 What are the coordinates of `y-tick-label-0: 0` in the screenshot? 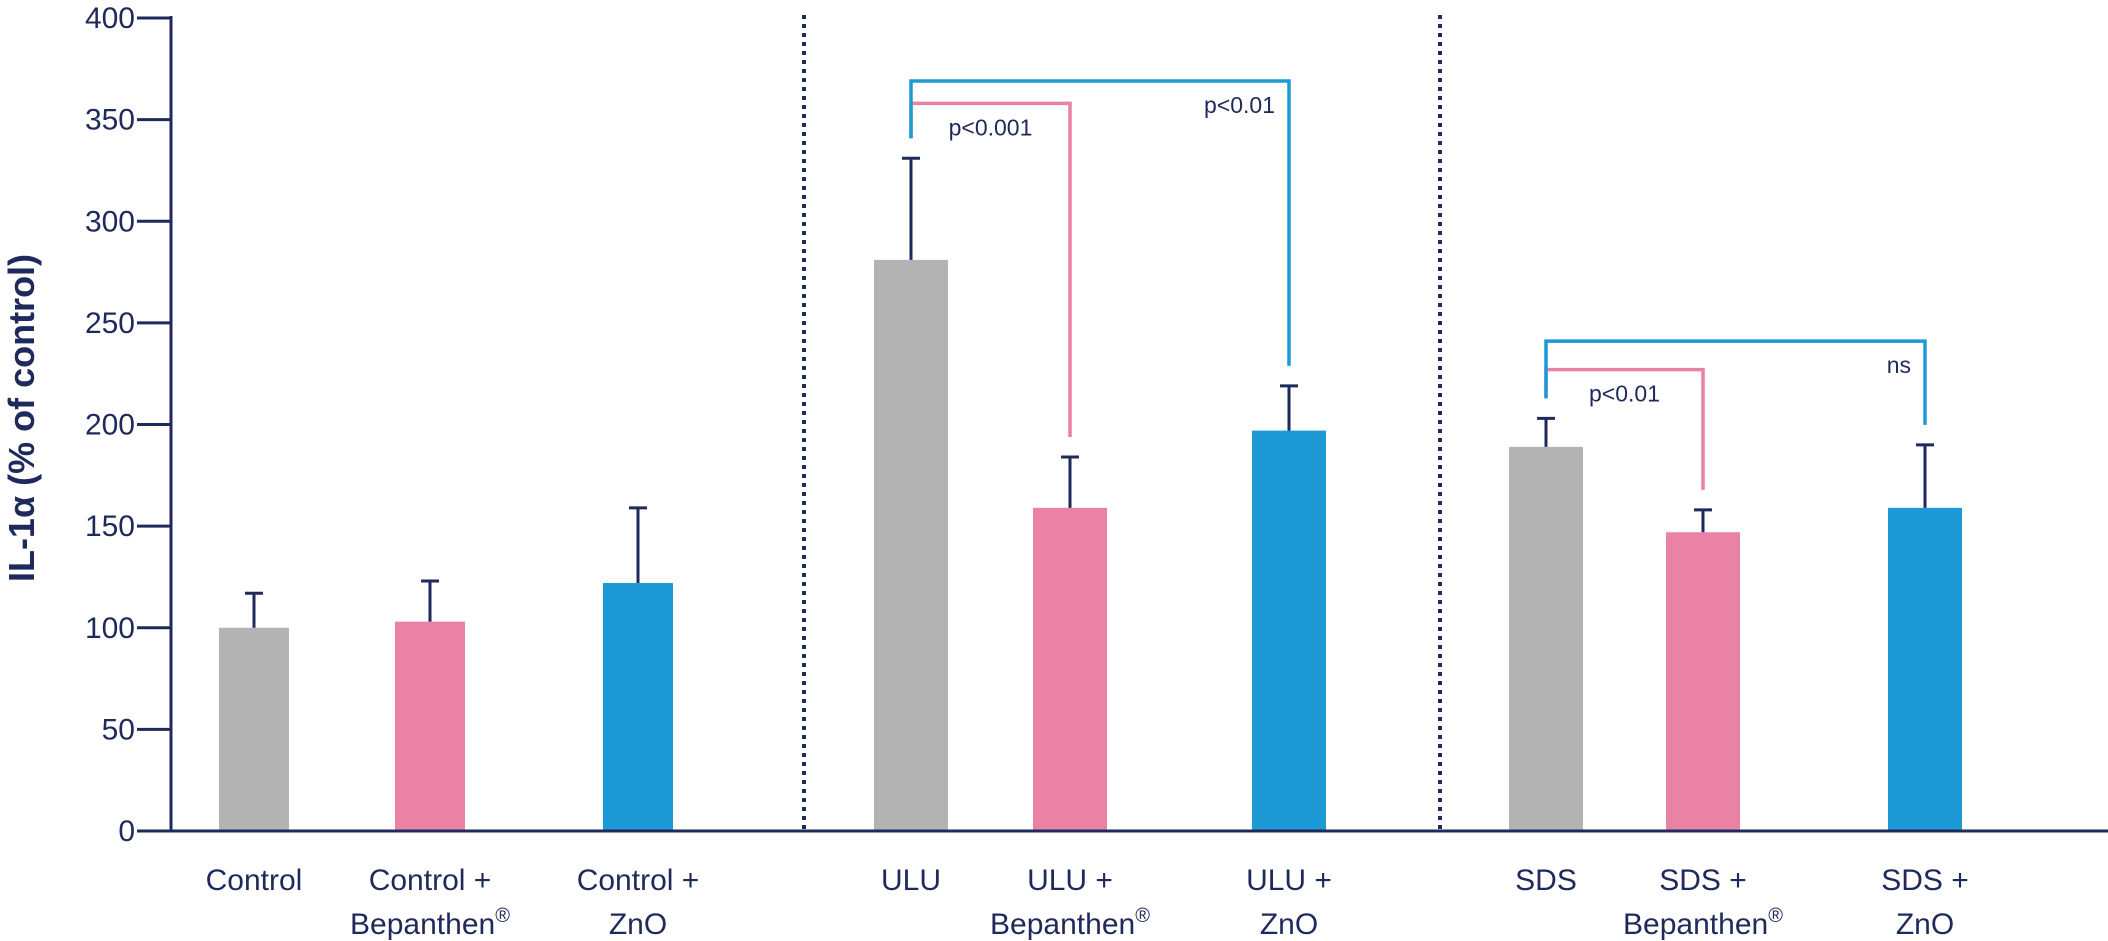 It's located at (126, 831).